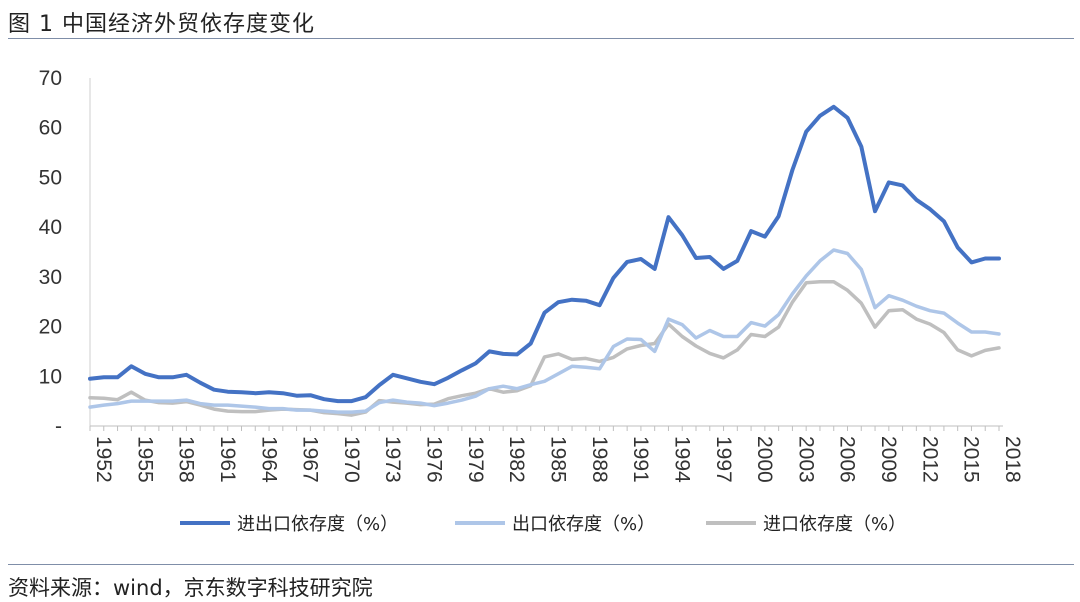 The width and height of the screenshot is (1080, 602). I want to click on x-tick-label: 2000, so click(764, 459).